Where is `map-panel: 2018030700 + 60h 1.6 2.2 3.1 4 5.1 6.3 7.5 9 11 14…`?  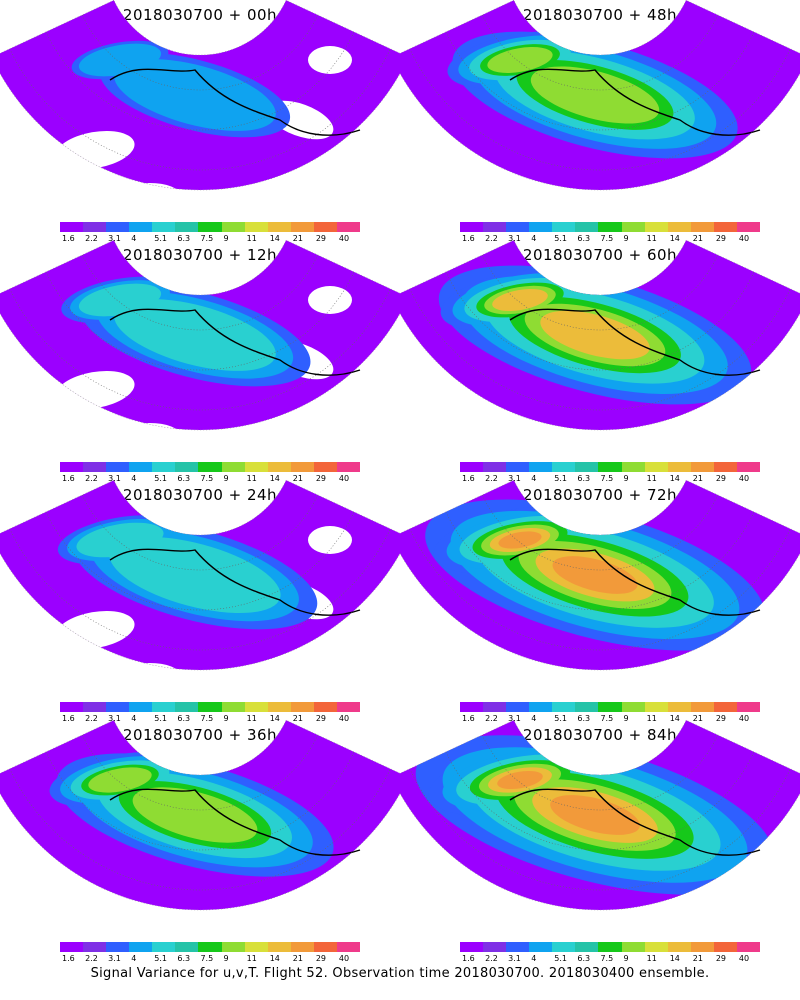 map-panel: 2018030700 + 60h 1.6 2.2 3.1 4 5.1 6.3 7.5 9 11 14… is located at coordinates (600, 365).